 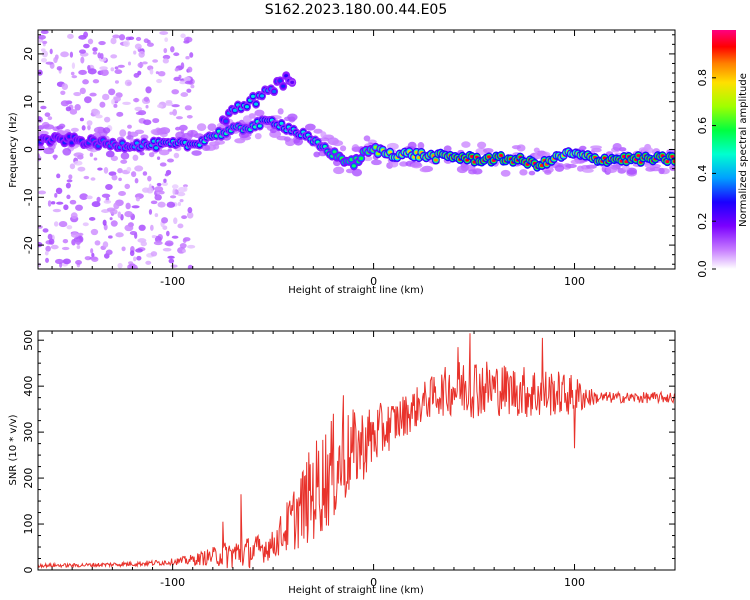 I want to click on spectrogram-y-label: Frequency (Hz), so click(x=13, y=150).